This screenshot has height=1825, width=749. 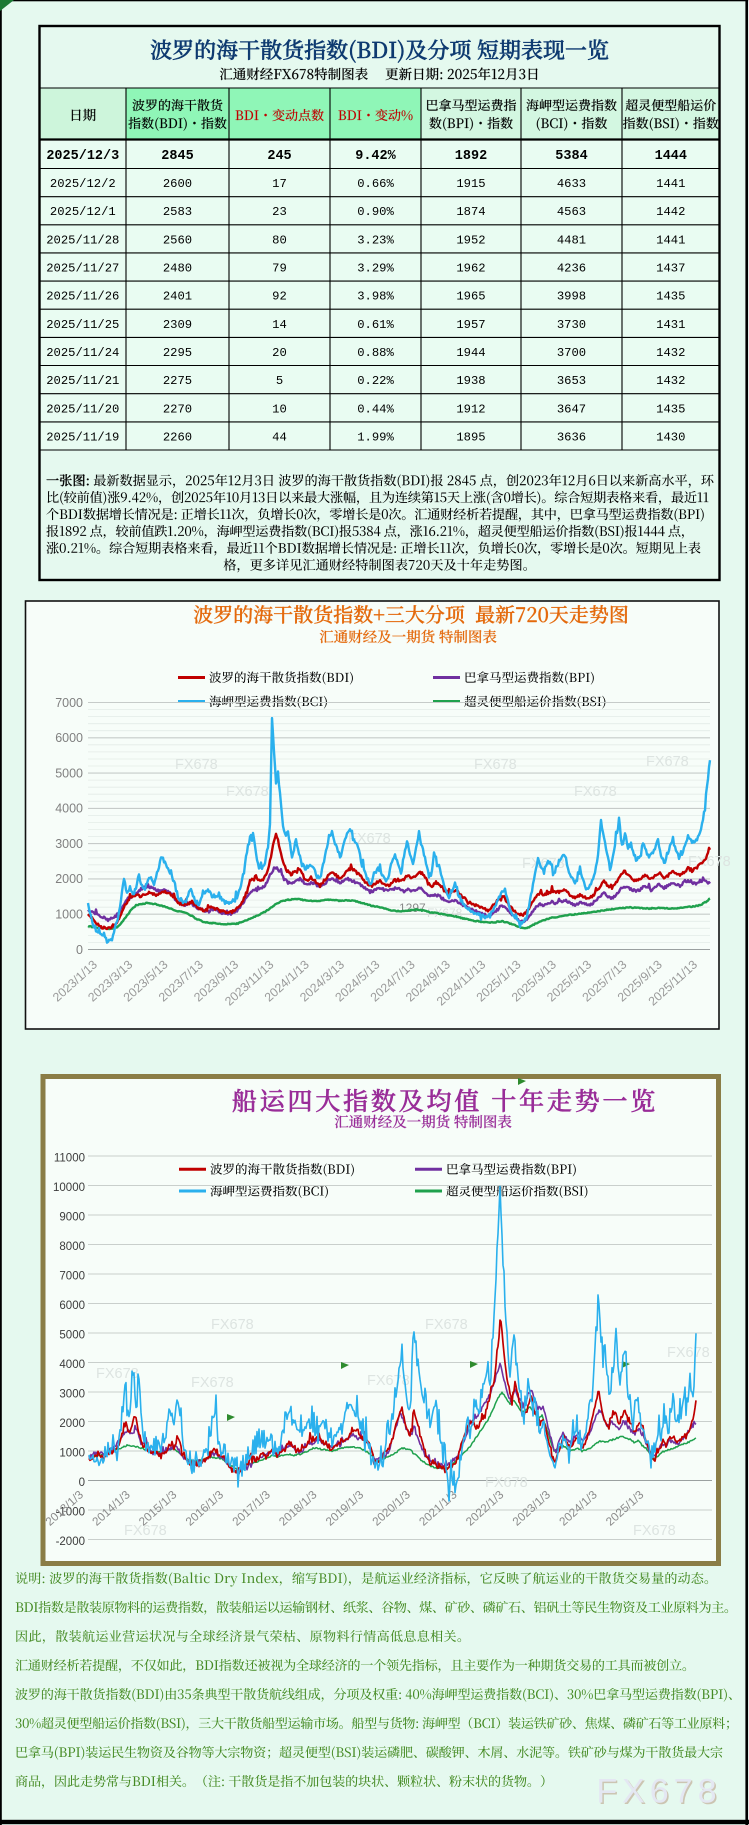 What do you see at coordinates (70, 1542) in the screenshot?
I see `svg-text: -2000` at bounding box center [70, 1542].